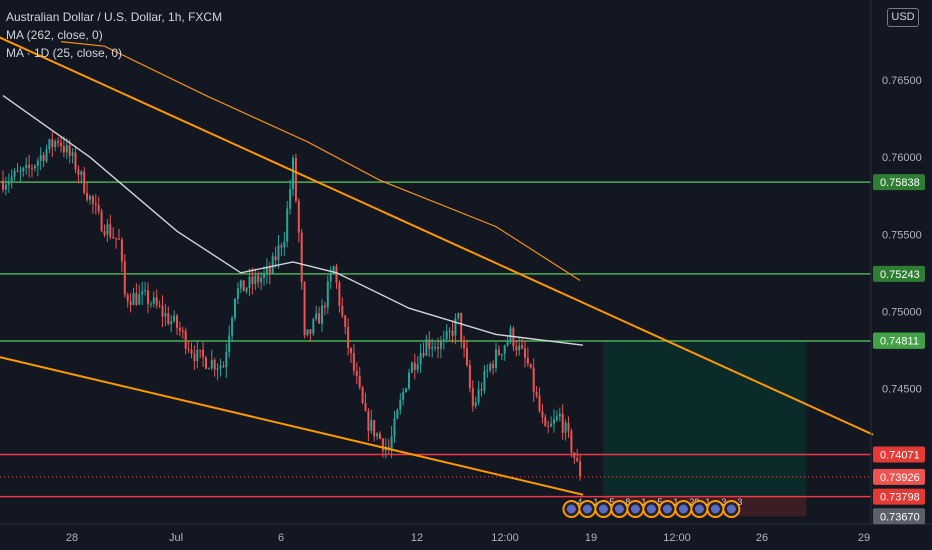 The width and height of the screenshot is (932, 550). I want to click on time-tick-label: 12:00, so click(677, 538).